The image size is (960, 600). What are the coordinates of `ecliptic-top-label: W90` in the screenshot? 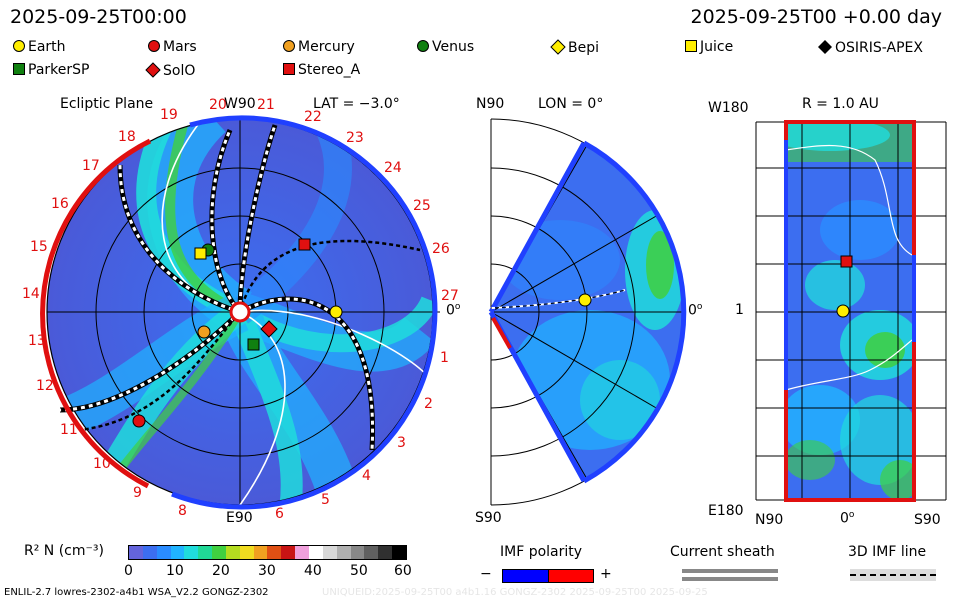 It's located at (240, 104).